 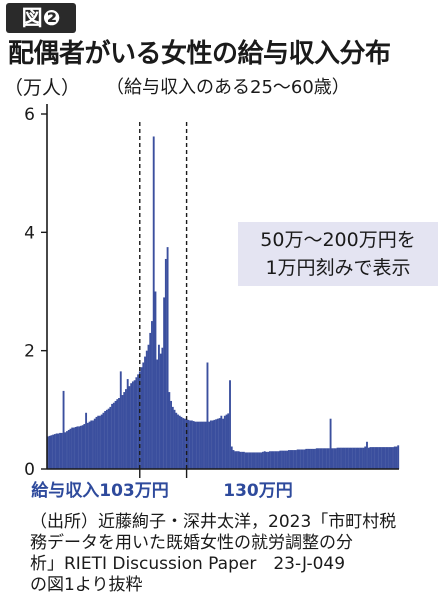 I want to click on y-tick-label: 0, so click(x=29, y=470).